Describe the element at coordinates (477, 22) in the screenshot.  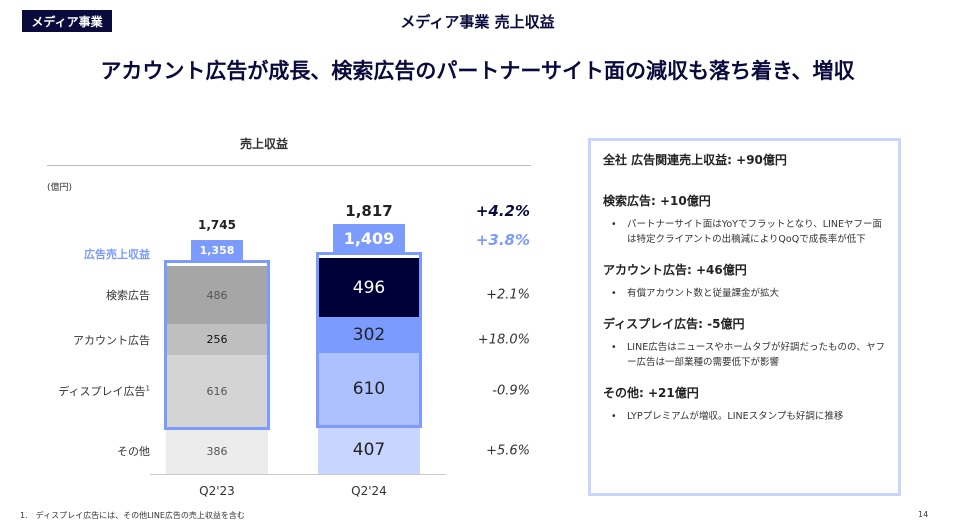
I see `slide-title: メディア事業 売上収益` at that location.